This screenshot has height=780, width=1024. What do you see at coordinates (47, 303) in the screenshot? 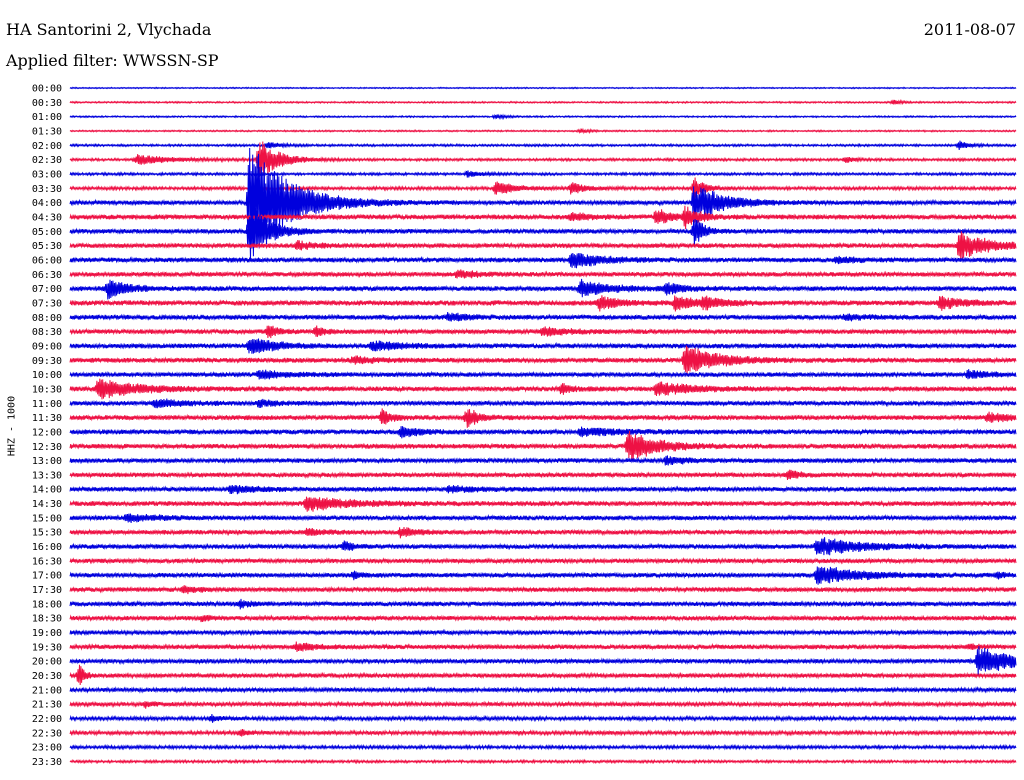
I see `row-time-label: 07:30` at bounding box center [47, 303].